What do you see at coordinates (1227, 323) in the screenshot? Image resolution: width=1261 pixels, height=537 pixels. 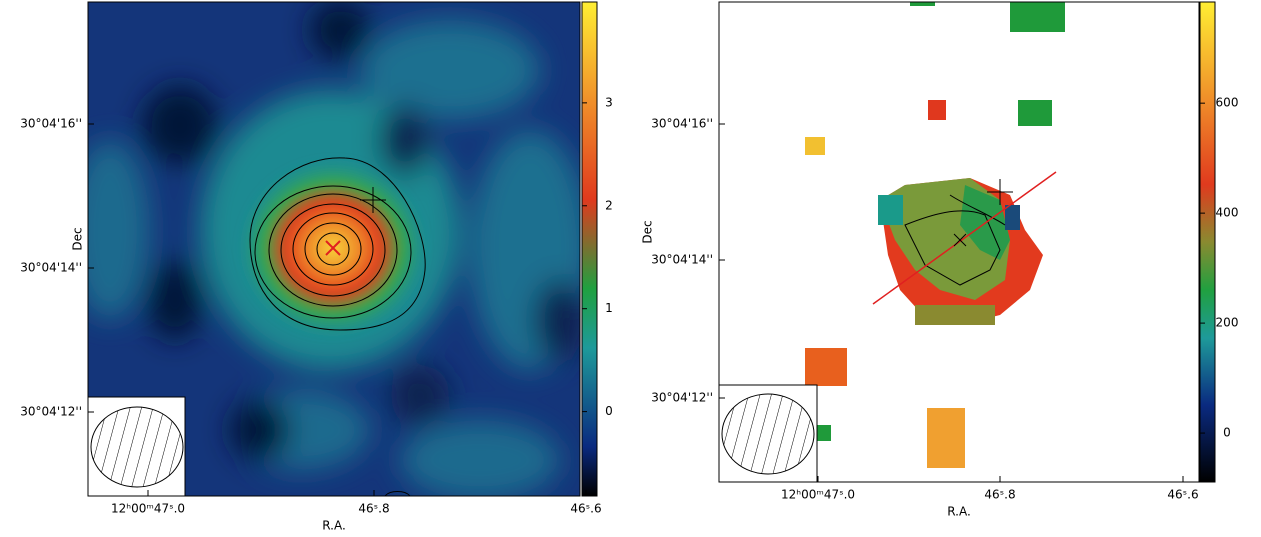 I see `colorbar-tick-label: 200` at bounding box center [1227, 323].